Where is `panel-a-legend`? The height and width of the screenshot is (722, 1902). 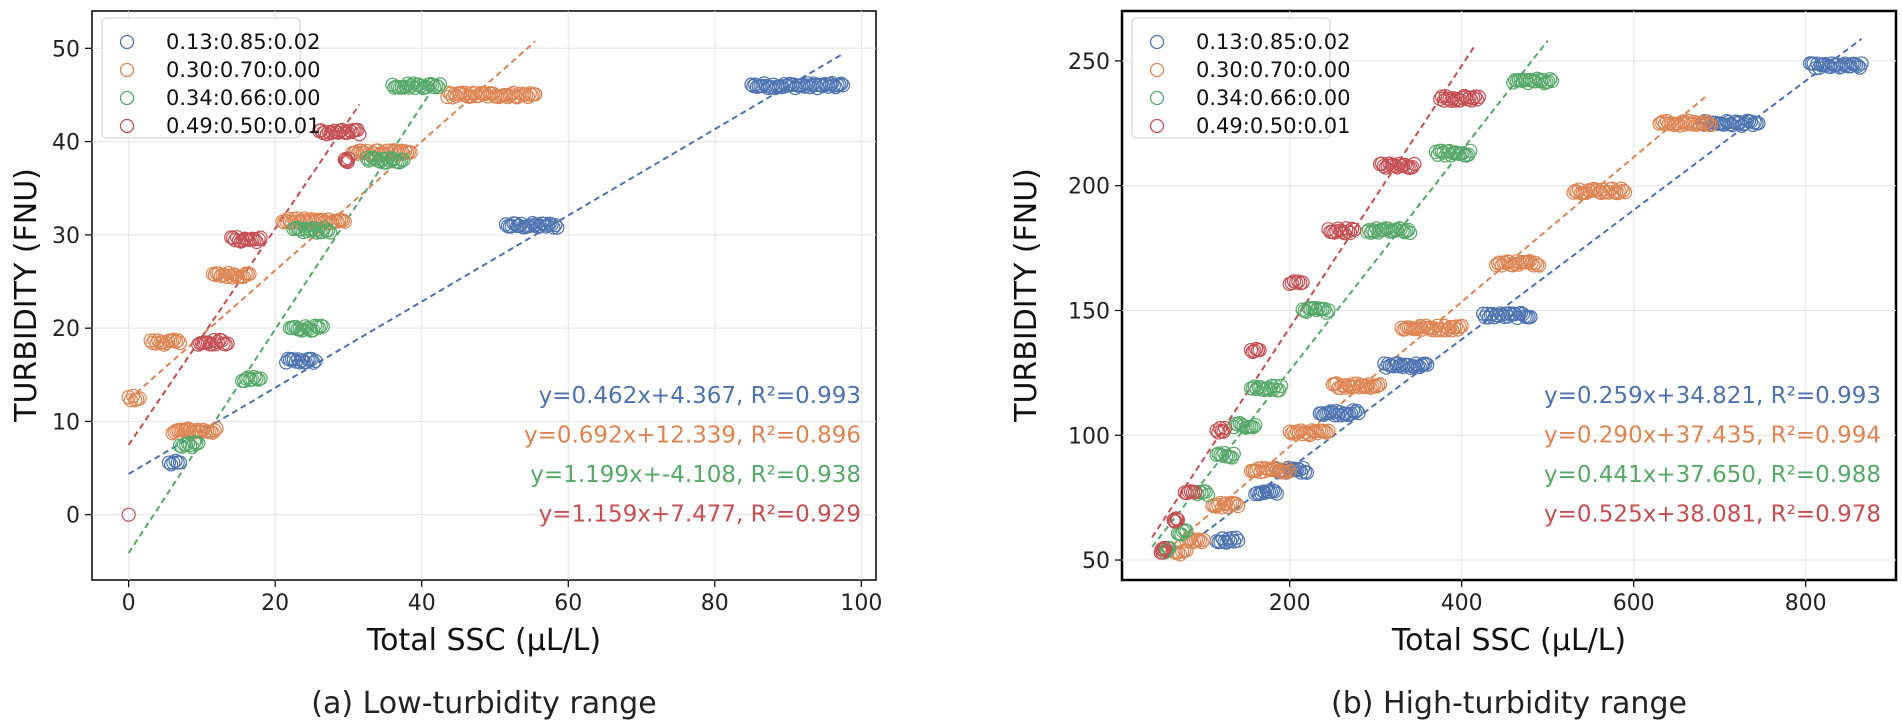
panel-a-legend is located at coordinates (201, 78).